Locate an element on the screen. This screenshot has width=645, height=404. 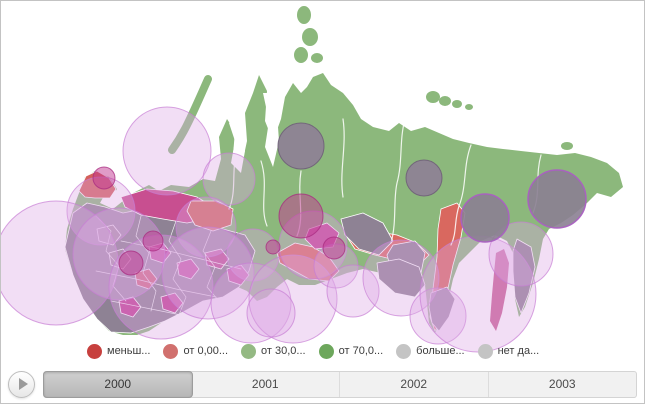
timeline: 2000 2001 2002 2003 is located at coordinates (322, 384).